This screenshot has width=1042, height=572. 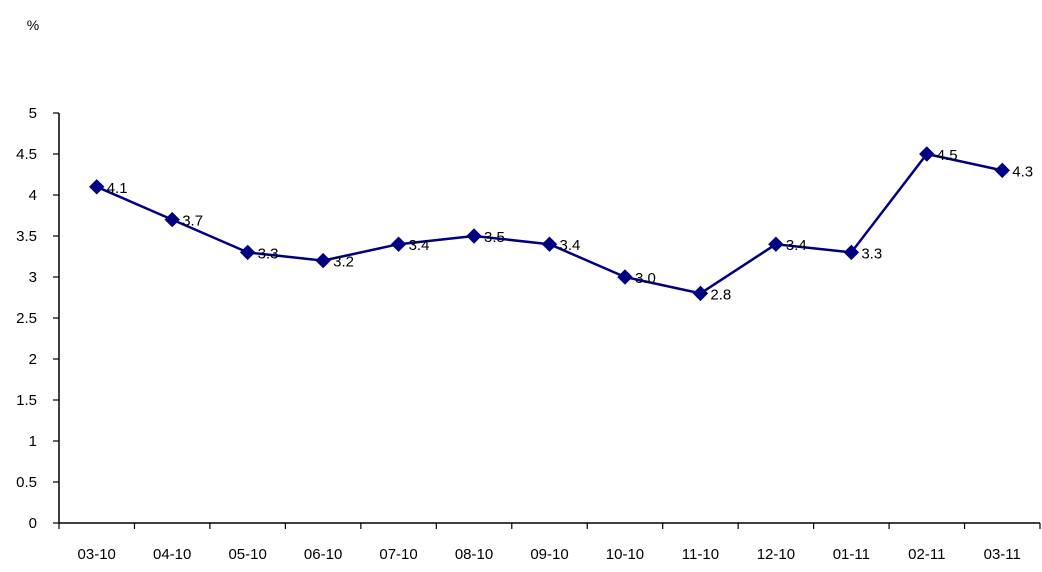 What do you see at coordinates (947, 155) in the screenshot?
I see `data-label: 4.5` at bounding box center [947, 155].